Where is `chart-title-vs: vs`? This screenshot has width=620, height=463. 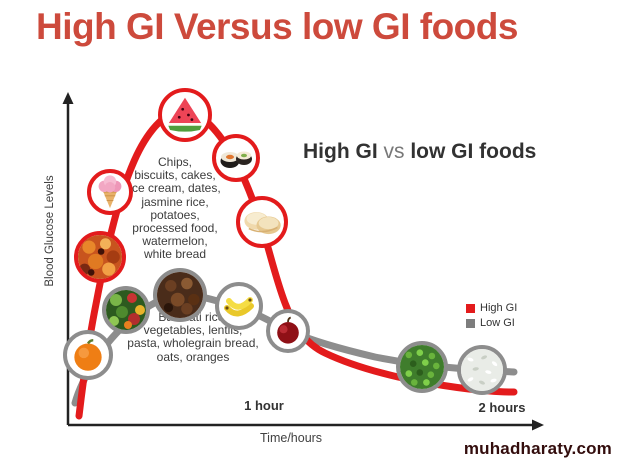
chart-title-vs: vs is located at coordinates (394, 151).